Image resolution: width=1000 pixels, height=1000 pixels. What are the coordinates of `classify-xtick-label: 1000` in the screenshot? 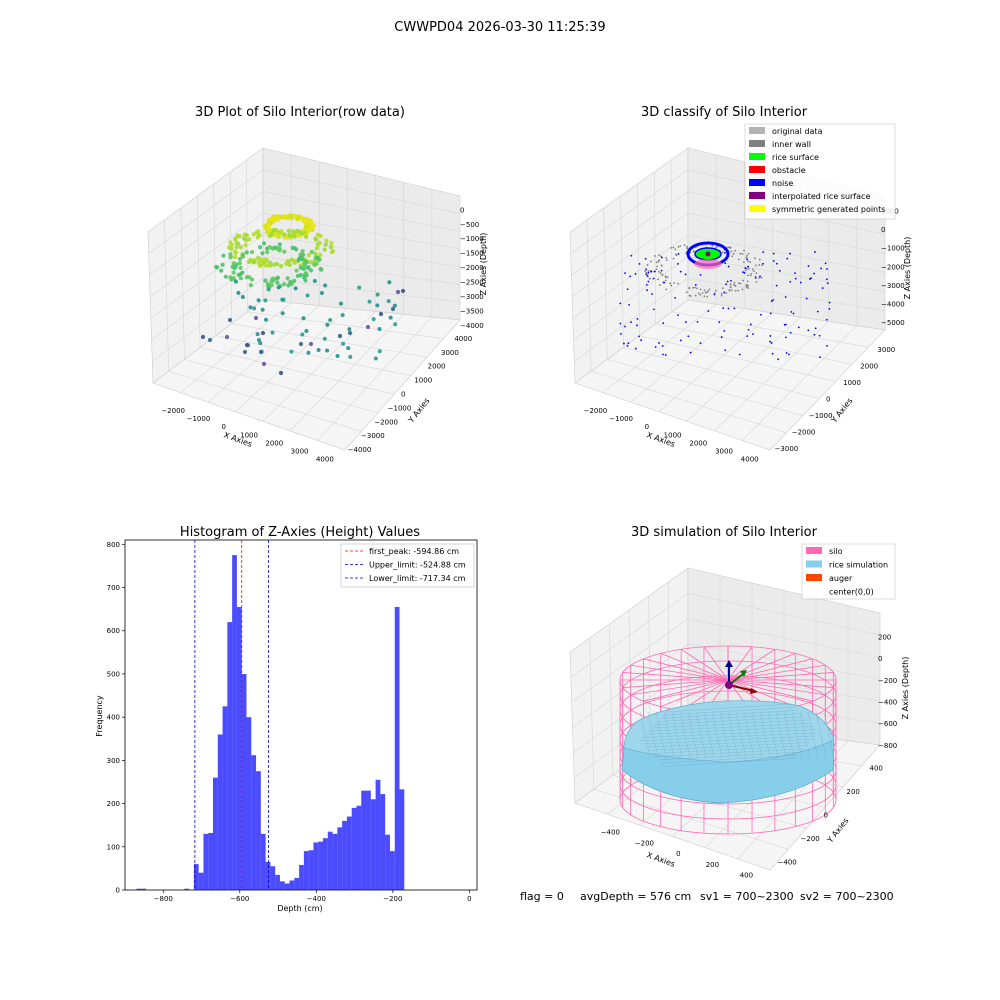 It's located at (673, 435).